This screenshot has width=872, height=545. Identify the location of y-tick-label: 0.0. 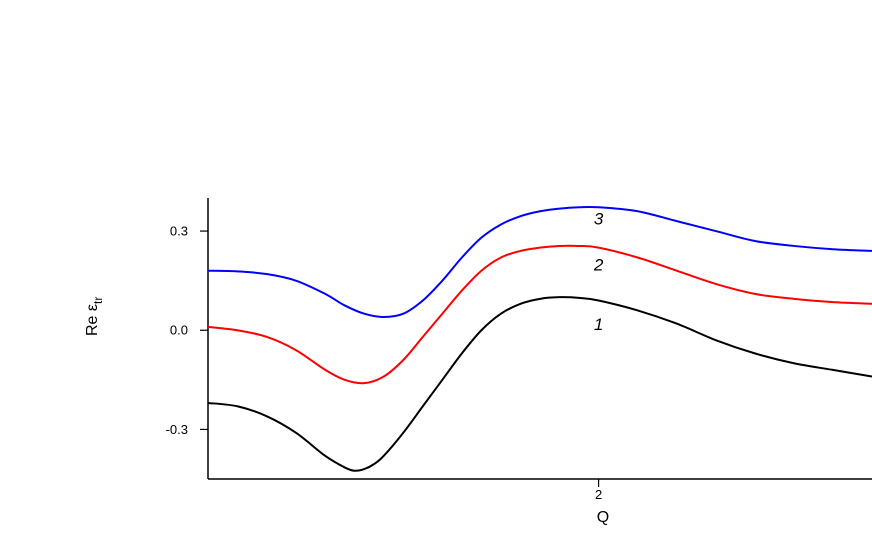
(179, 330).